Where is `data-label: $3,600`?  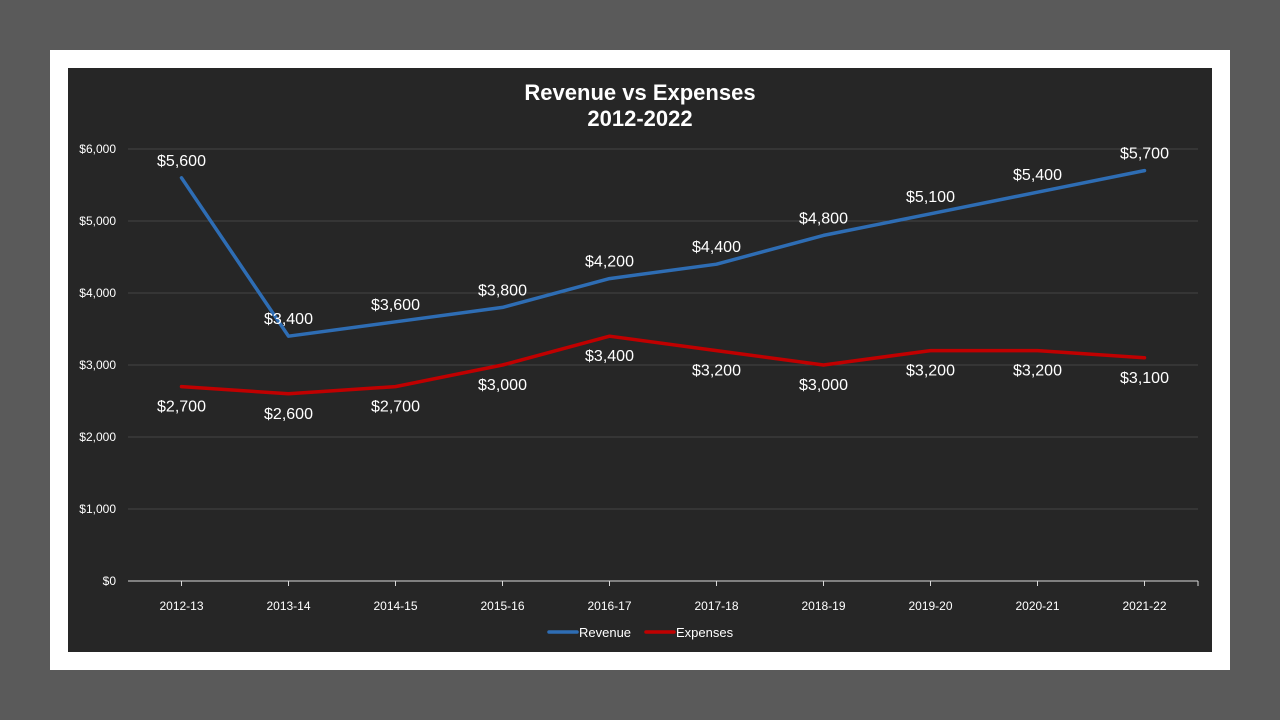
data-label: $3,600 is located at coordinates (395, 305).